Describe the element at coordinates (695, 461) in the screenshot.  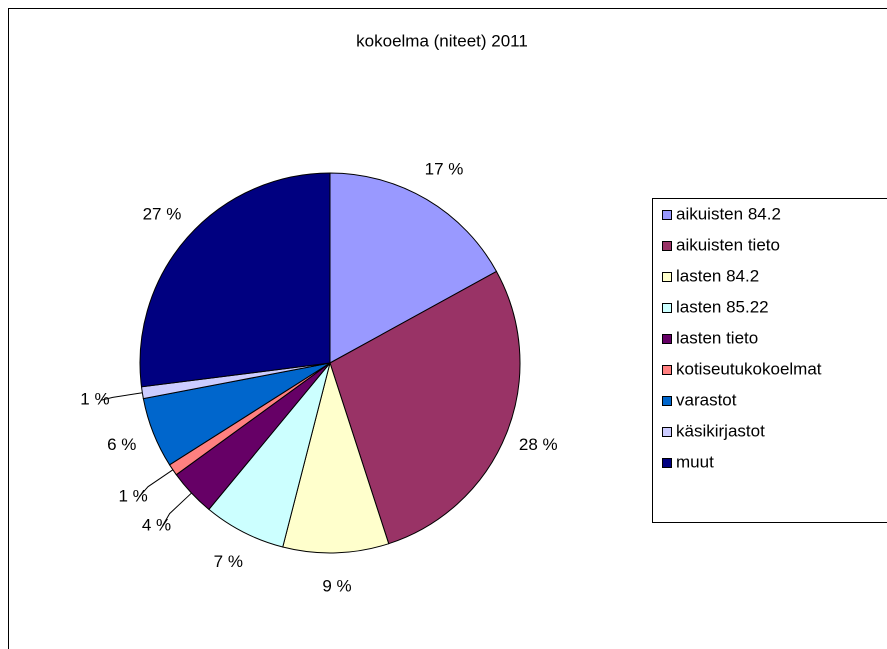
I see `legend-label: muut` at that location.